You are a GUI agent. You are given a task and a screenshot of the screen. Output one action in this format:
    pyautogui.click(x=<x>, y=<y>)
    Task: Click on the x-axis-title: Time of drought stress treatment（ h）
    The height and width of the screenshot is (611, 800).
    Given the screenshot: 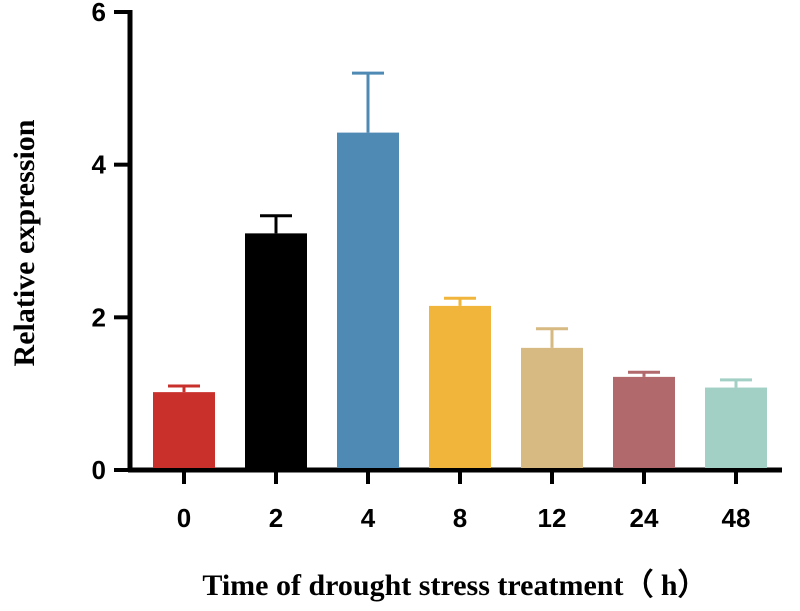 What is the action you would take?
    pyautogui.click(x=454, y=585)
    